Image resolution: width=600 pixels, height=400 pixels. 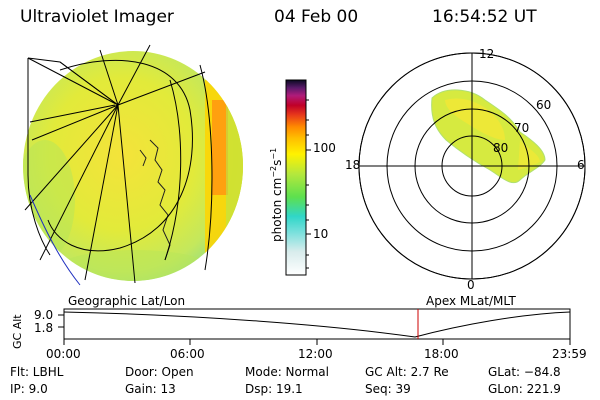 I want to click on colorbar-unit-label: photon cm−2s−1, so click(x=276, y=194).